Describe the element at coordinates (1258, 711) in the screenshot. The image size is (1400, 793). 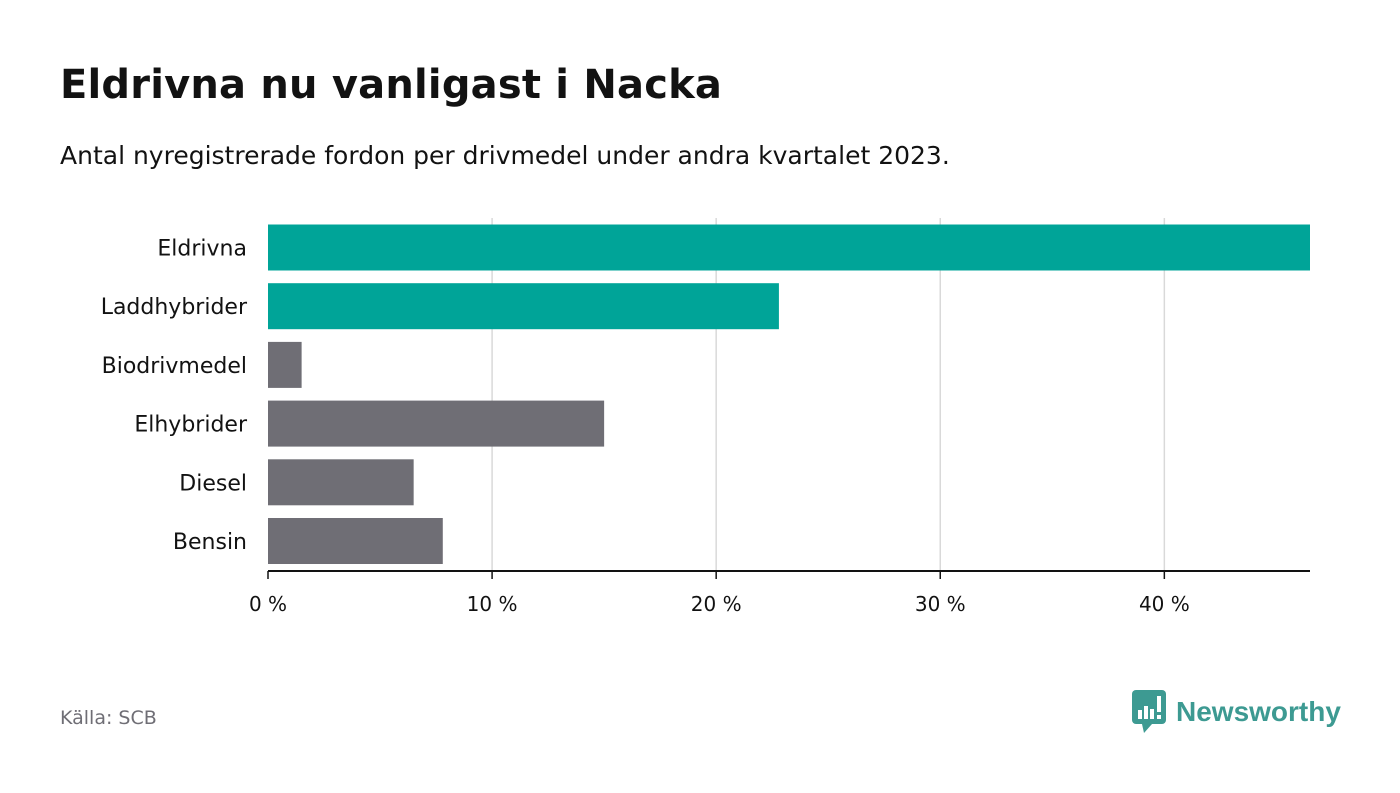
I see `brand-name: Newsworthy` at that location.